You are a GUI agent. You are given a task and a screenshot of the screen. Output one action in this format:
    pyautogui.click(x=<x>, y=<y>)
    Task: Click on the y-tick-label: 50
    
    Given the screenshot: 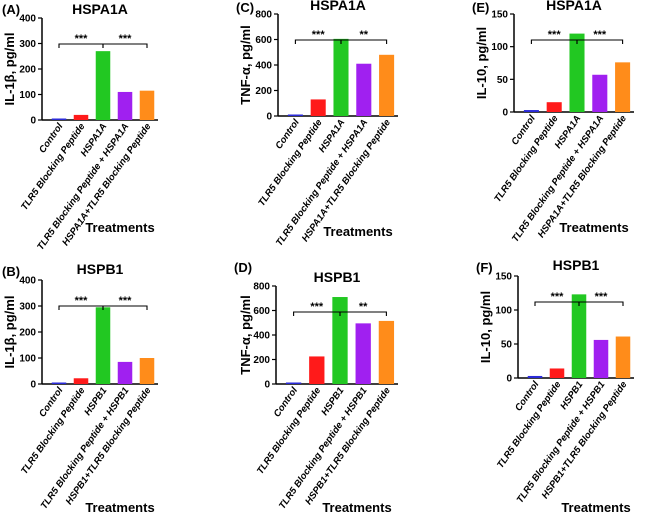 What is the action you would take?
    pyautogui.click(x=503, y=80)
    